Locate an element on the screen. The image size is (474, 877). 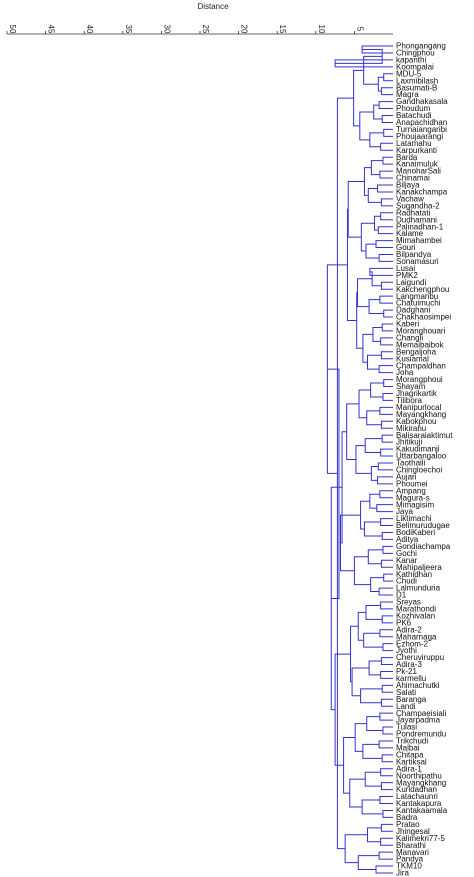
leaf-label: D1 is located at coordinates (401, 595).